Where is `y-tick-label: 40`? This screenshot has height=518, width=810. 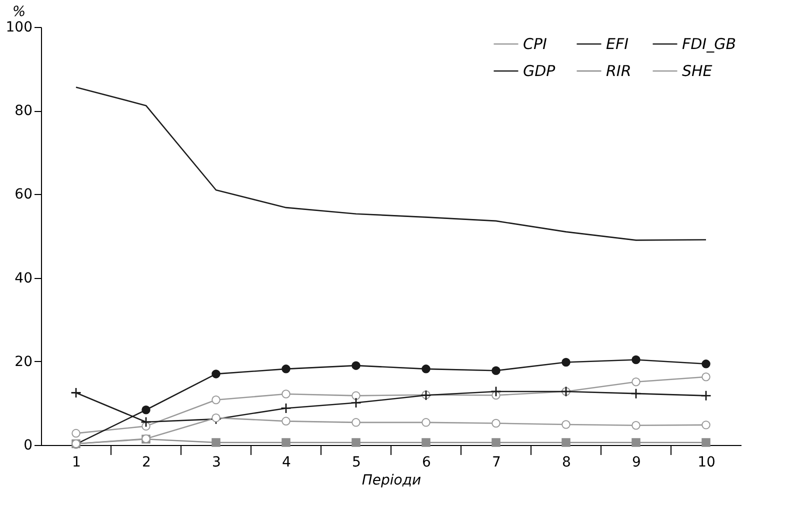 y-tick-label: 40 is located at coordinates (23, 278).